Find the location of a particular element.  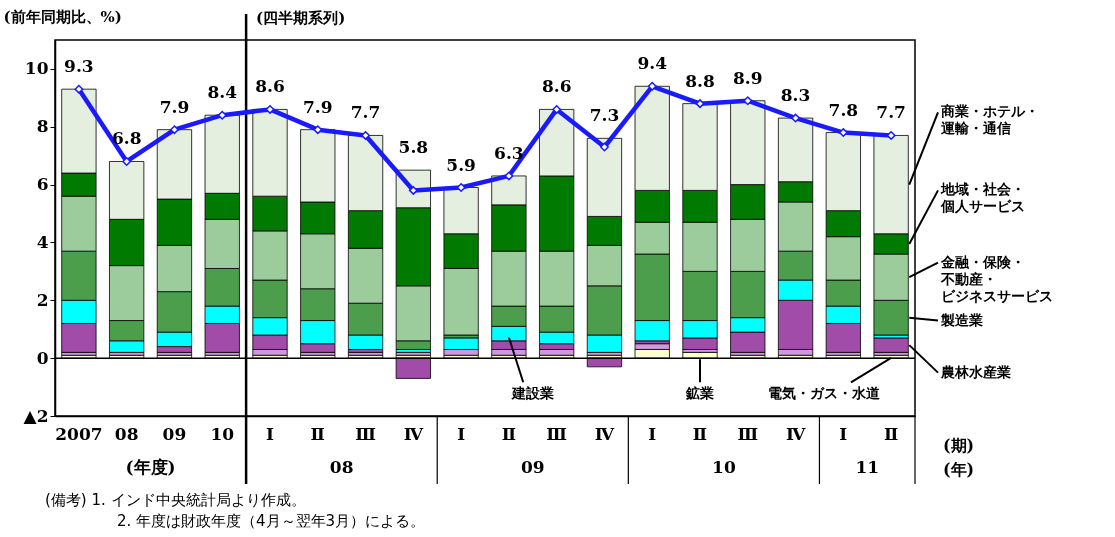

text: 11 is located at coordinates (867, 467).